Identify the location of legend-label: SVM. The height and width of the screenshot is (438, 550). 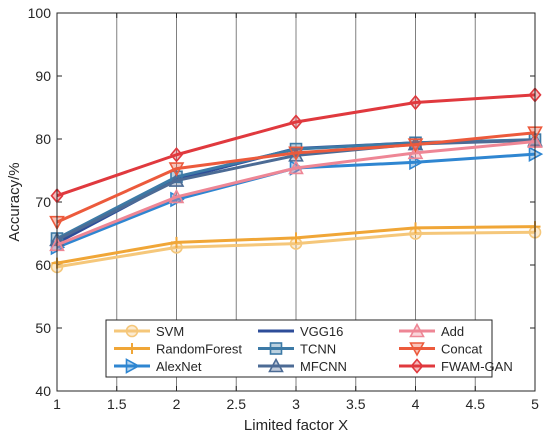
(170, 331).